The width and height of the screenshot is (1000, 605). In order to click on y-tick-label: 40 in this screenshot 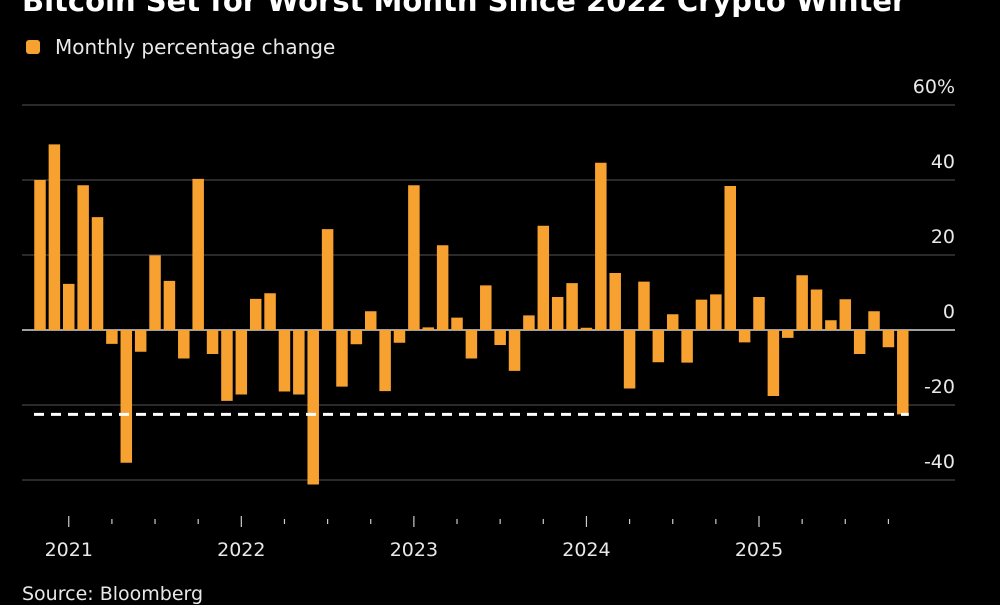, I will do `click(943, 162)`.